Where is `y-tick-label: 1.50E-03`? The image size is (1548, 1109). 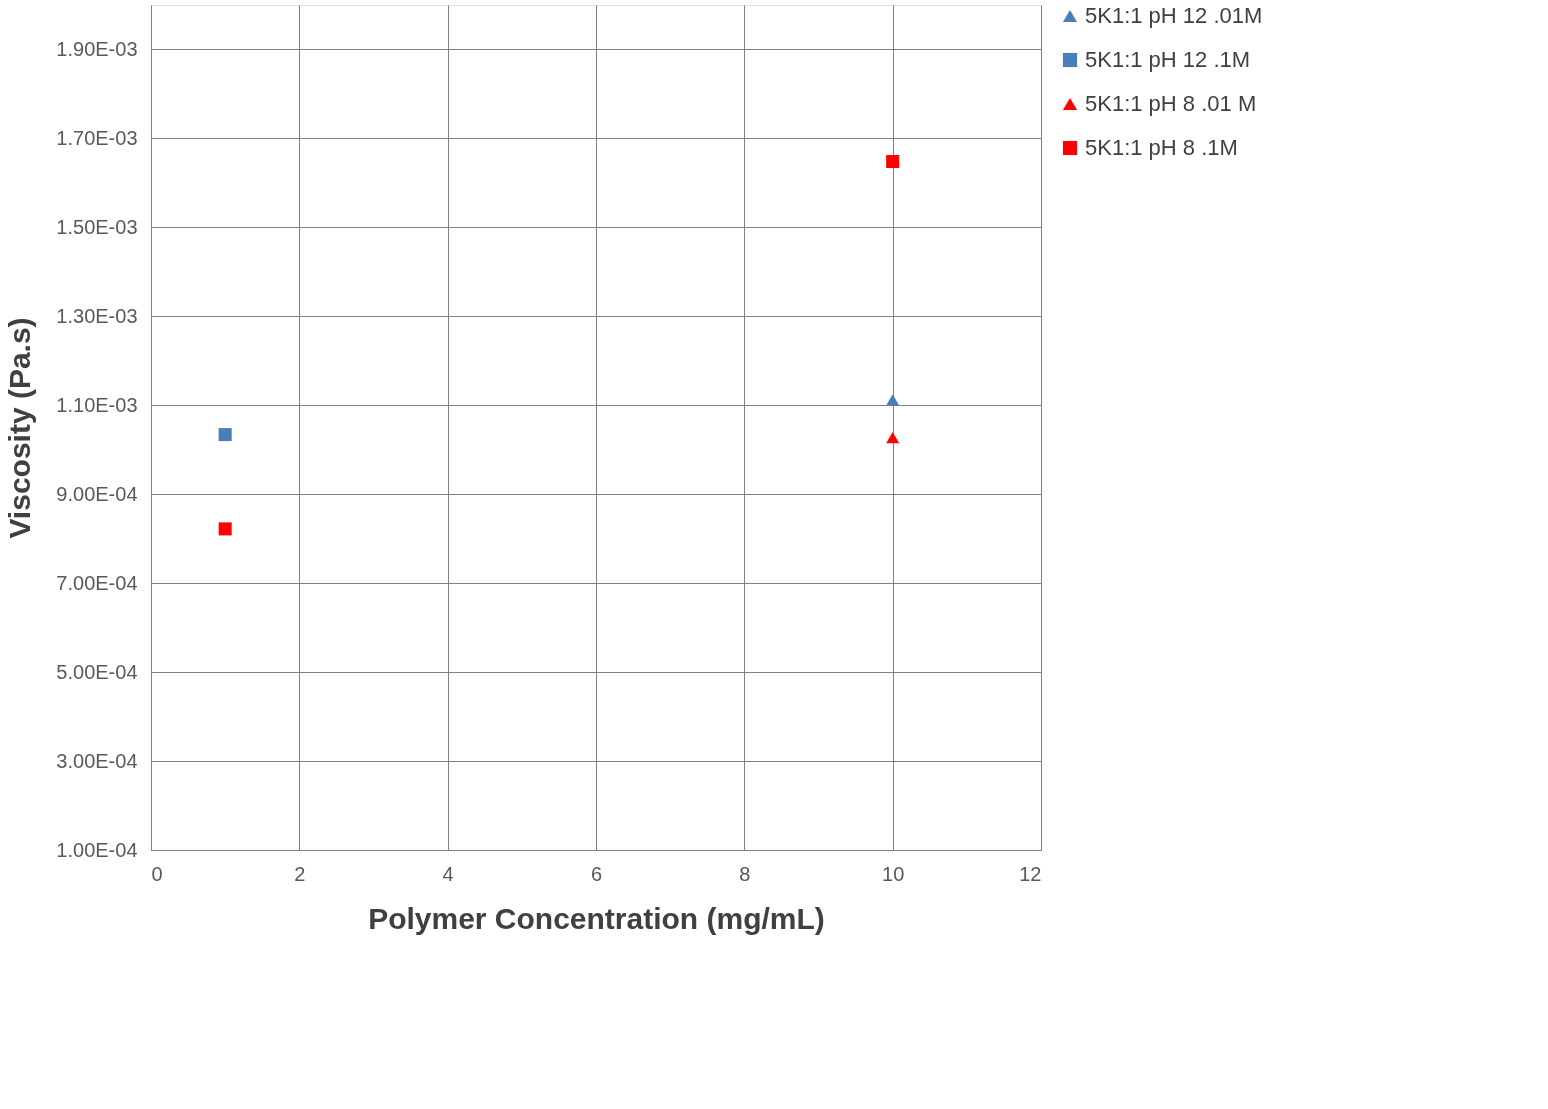
y-tick-label: 1.50E-03 is located at coordinates (97, 226).